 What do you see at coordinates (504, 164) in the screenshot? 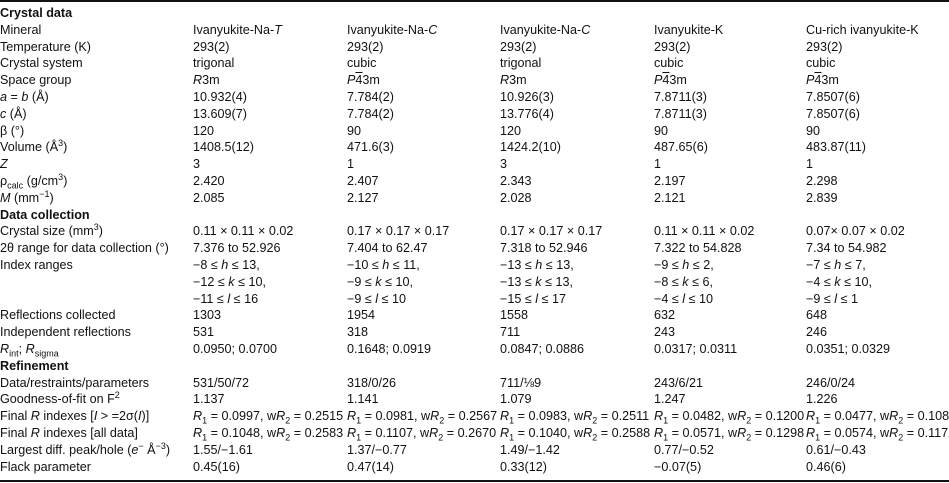
I see `table-cell: 3` at bounding box center [504, 164].